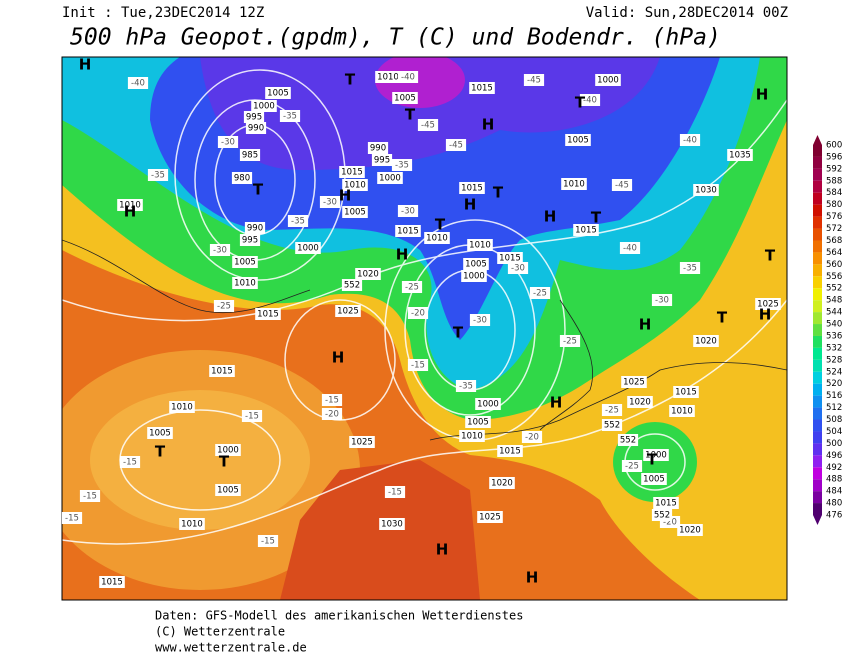 Image resolution: width=850 pixels, height=657 pixels. What do you see at coordinates (834, 360) in the screenshot?
I see `colorbar-label: 528` at bounding box center [834, 360].